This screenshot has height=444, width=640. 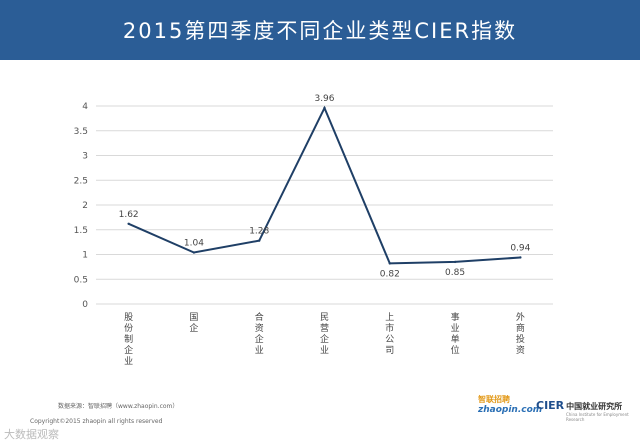 I want to click on x-tick-label: 股份制企业, so click(x=128, y=339).